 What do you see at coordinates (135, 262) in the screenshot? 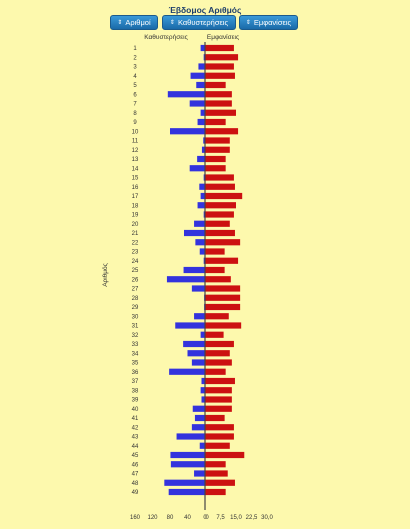
I see `category-label: 24` at bounding box center [135, 262].